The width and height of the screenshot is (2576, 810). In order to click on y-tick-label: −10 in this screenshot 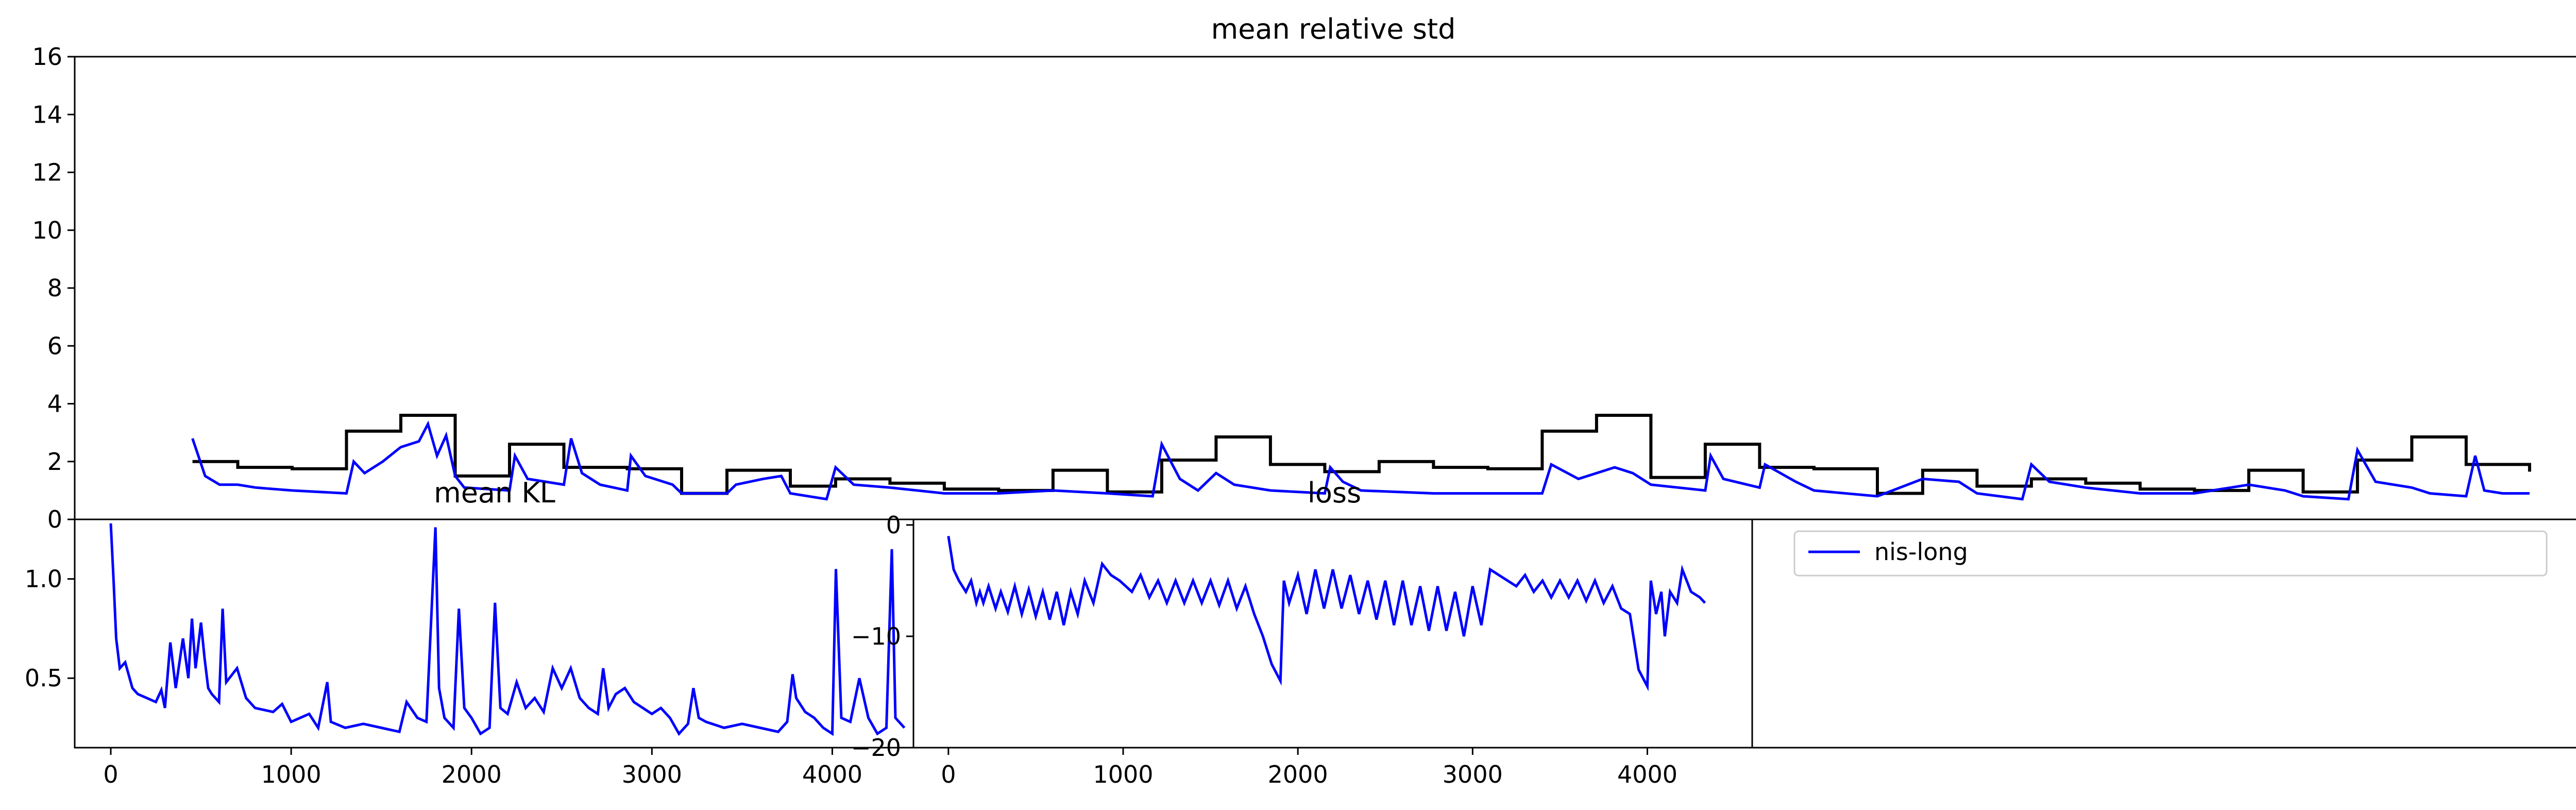, I will do `click(876, 636)`.